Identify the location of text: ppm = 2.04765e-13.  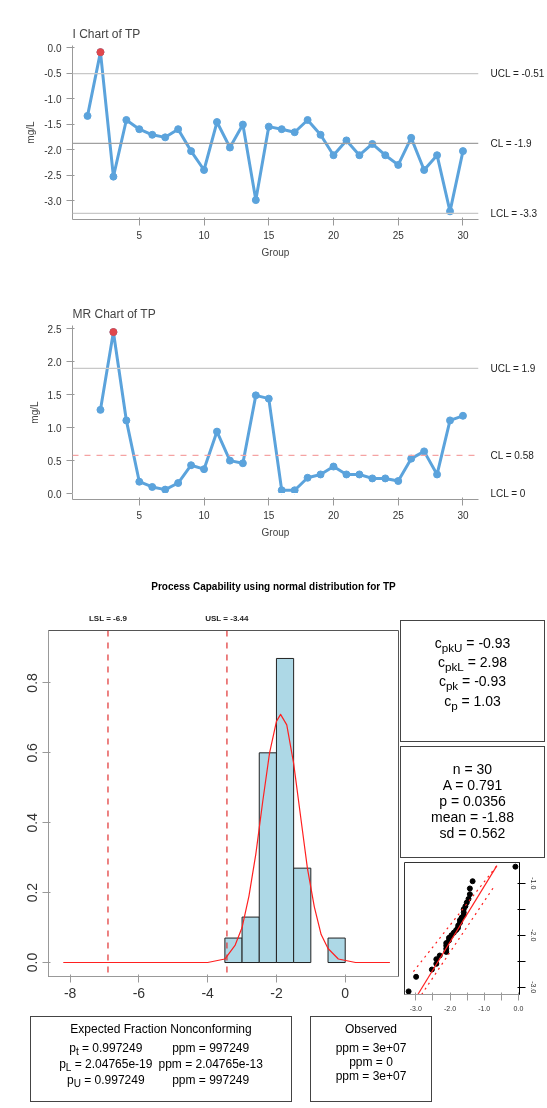
(210, 1065).